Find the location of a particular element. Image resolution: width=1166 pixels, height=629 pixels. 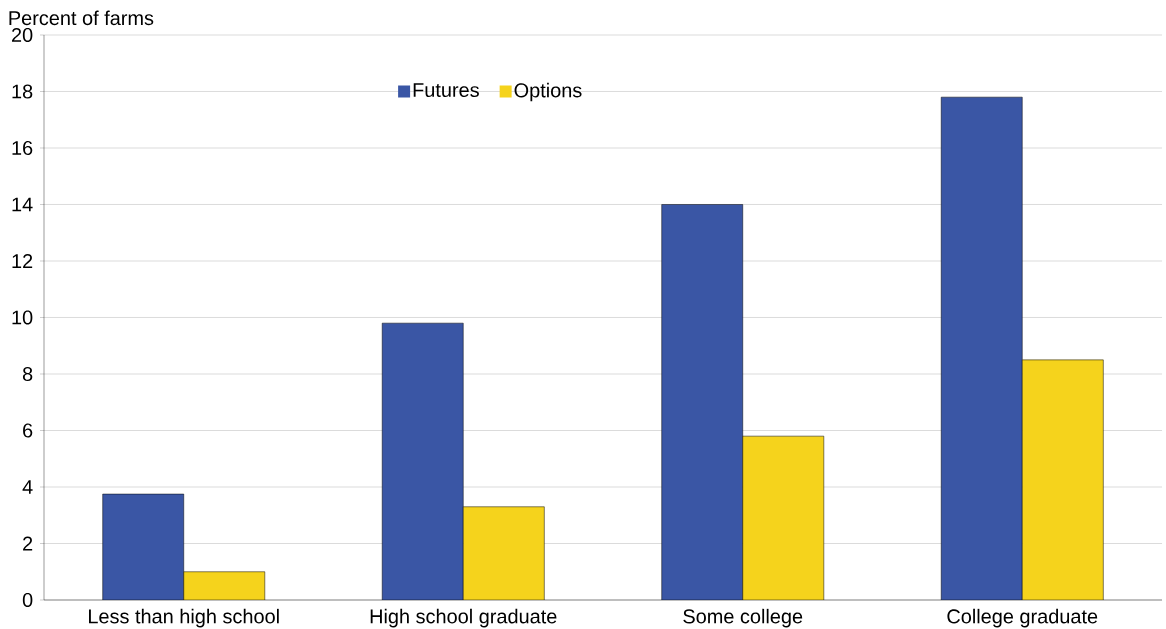

y-tick-label: 14 is located at coordinates (22, 204).